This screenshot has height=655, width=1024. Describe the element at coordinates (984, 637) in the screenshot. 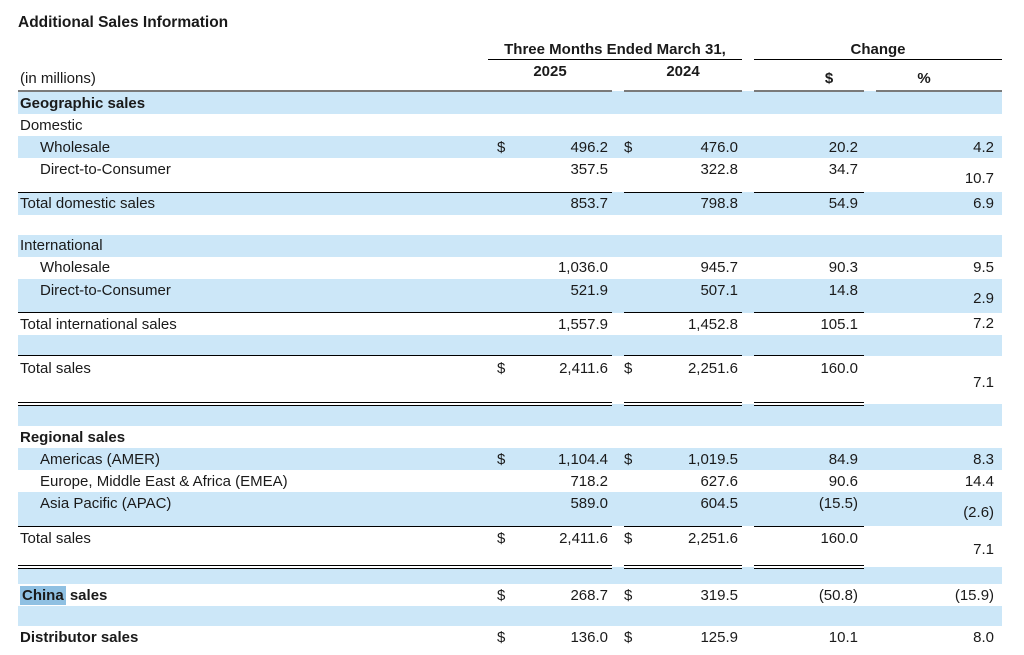

I see `cell-change-percent: 8.0` at that location.